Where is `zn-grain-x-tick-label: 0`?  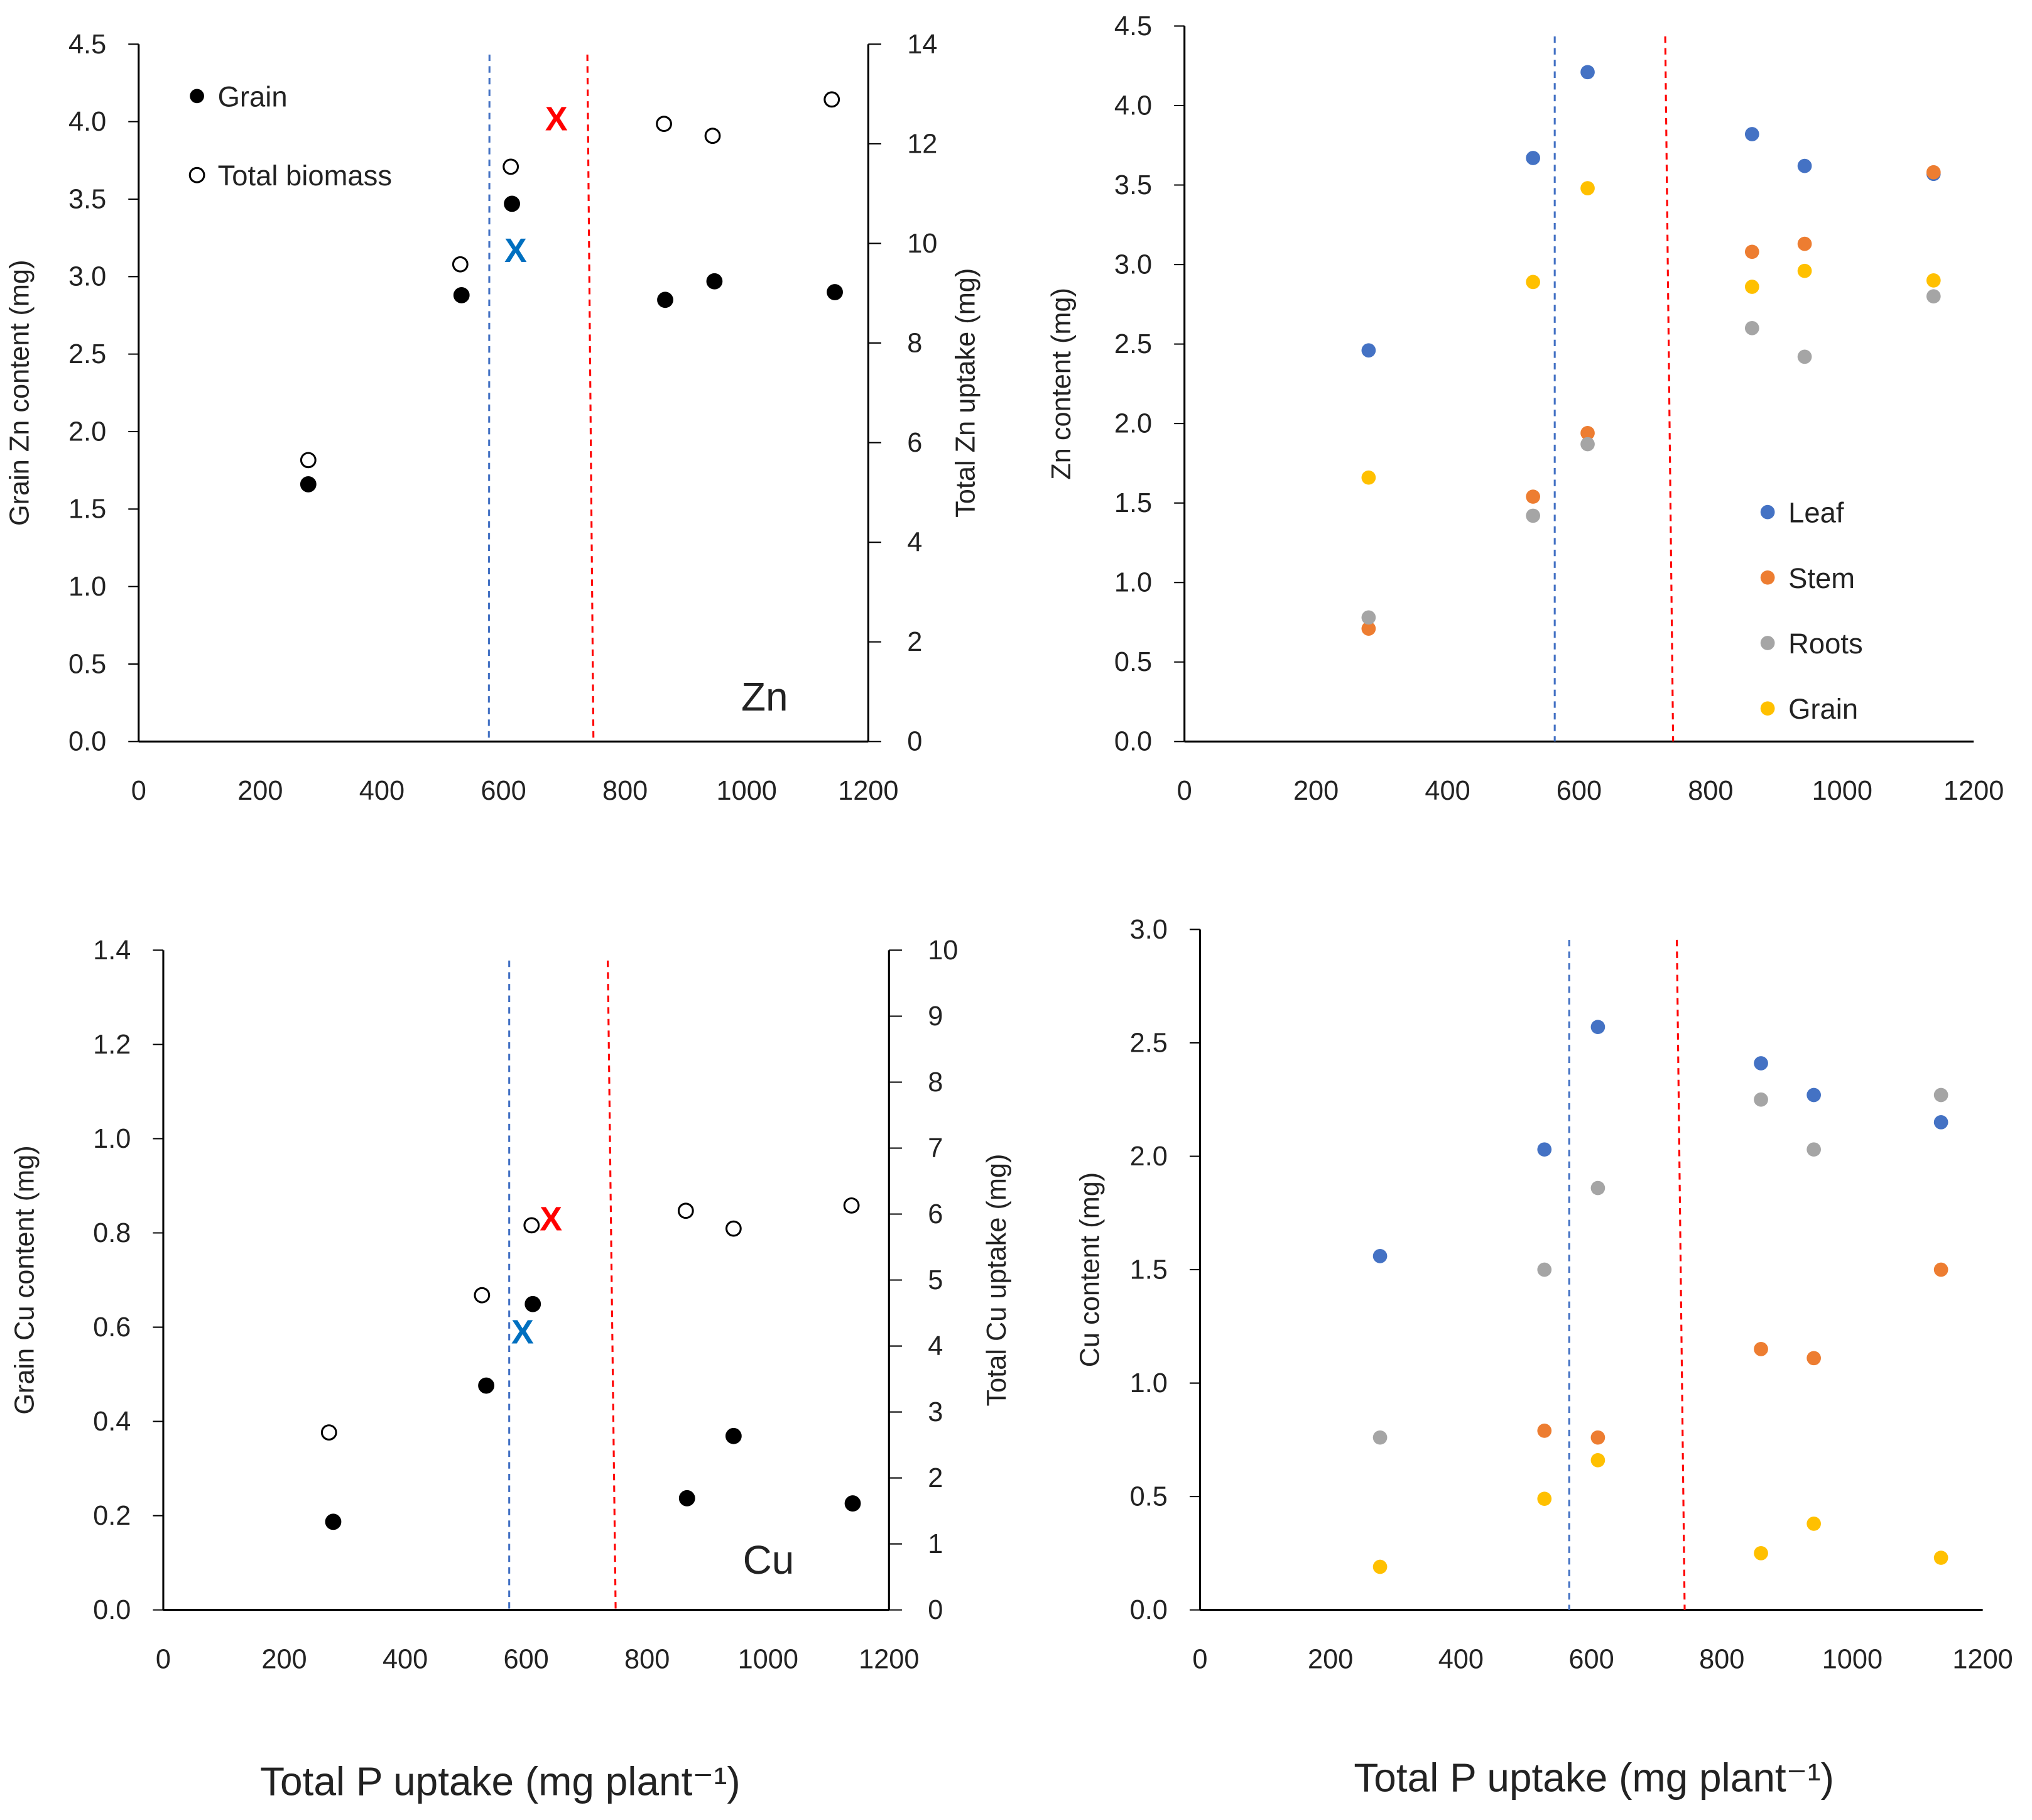
zn-grain-x-tick-label: 0 is located at coordinates (138, 791).